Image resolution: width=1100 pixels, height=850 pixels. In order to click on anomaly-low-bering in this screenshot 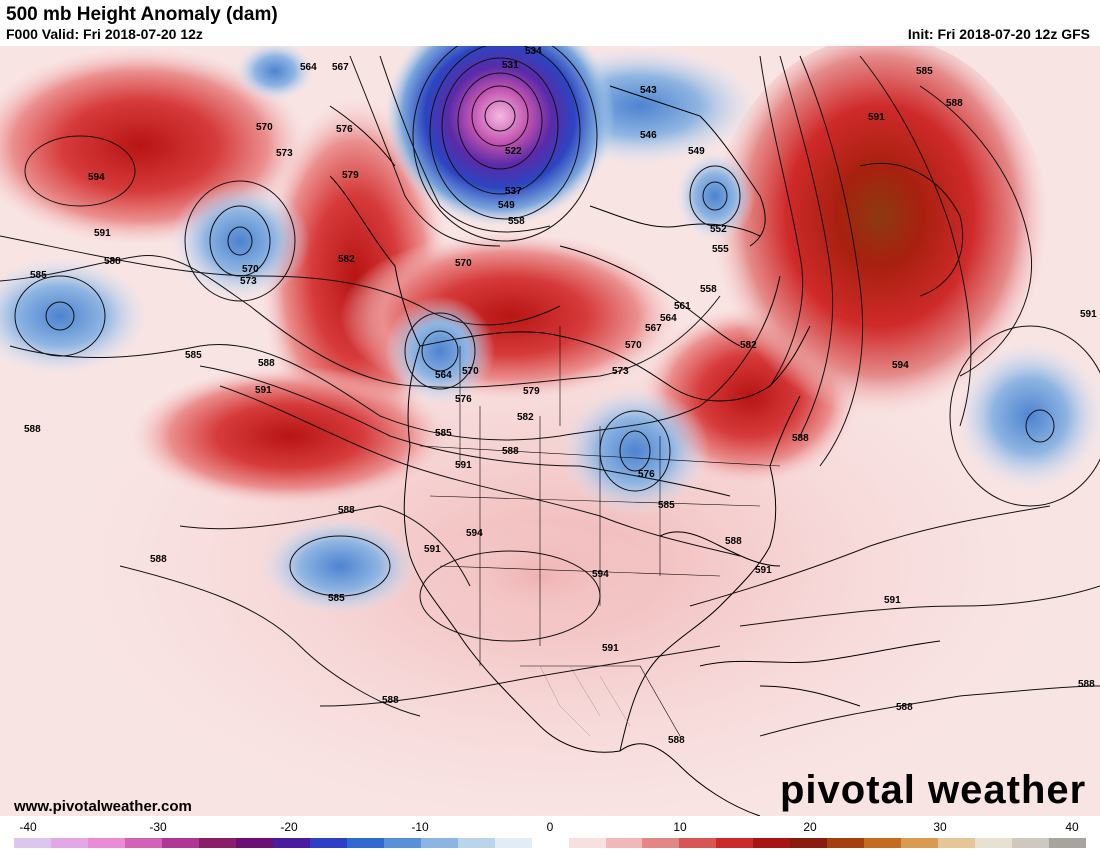, I will do `click(275, 73)`.